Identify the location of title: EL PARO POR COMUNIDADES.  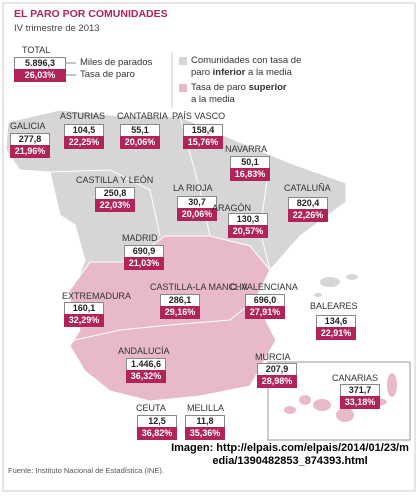
(91, 14).